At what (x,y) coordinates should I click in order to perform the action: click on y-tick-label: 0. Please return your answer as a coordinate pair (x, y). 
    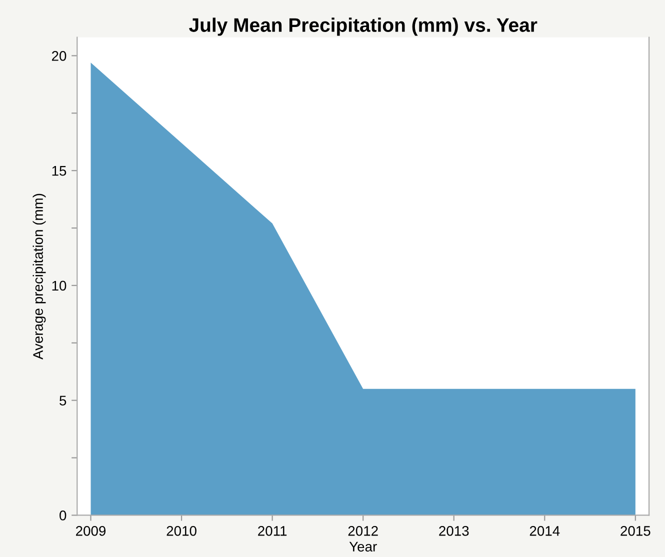
    Looking at the image, I should click on (63, 515).